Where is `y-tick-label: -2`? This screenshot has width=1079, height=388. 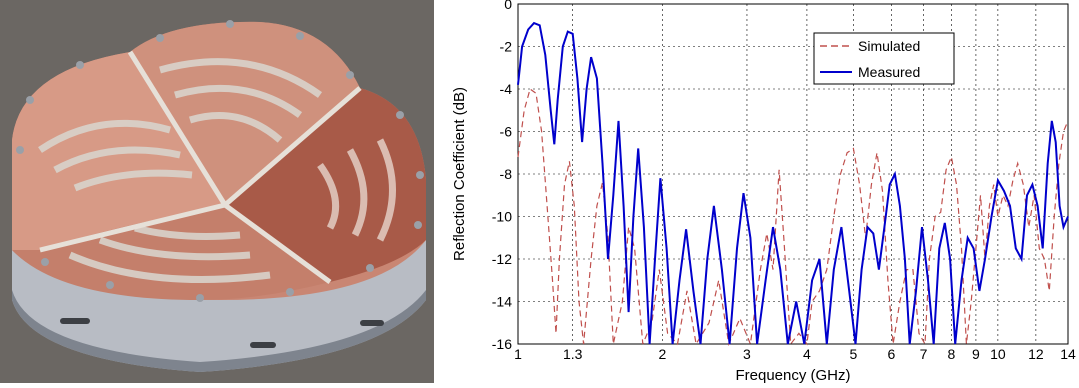 y-tick-label: -2 is located at coordinates (506, 47).